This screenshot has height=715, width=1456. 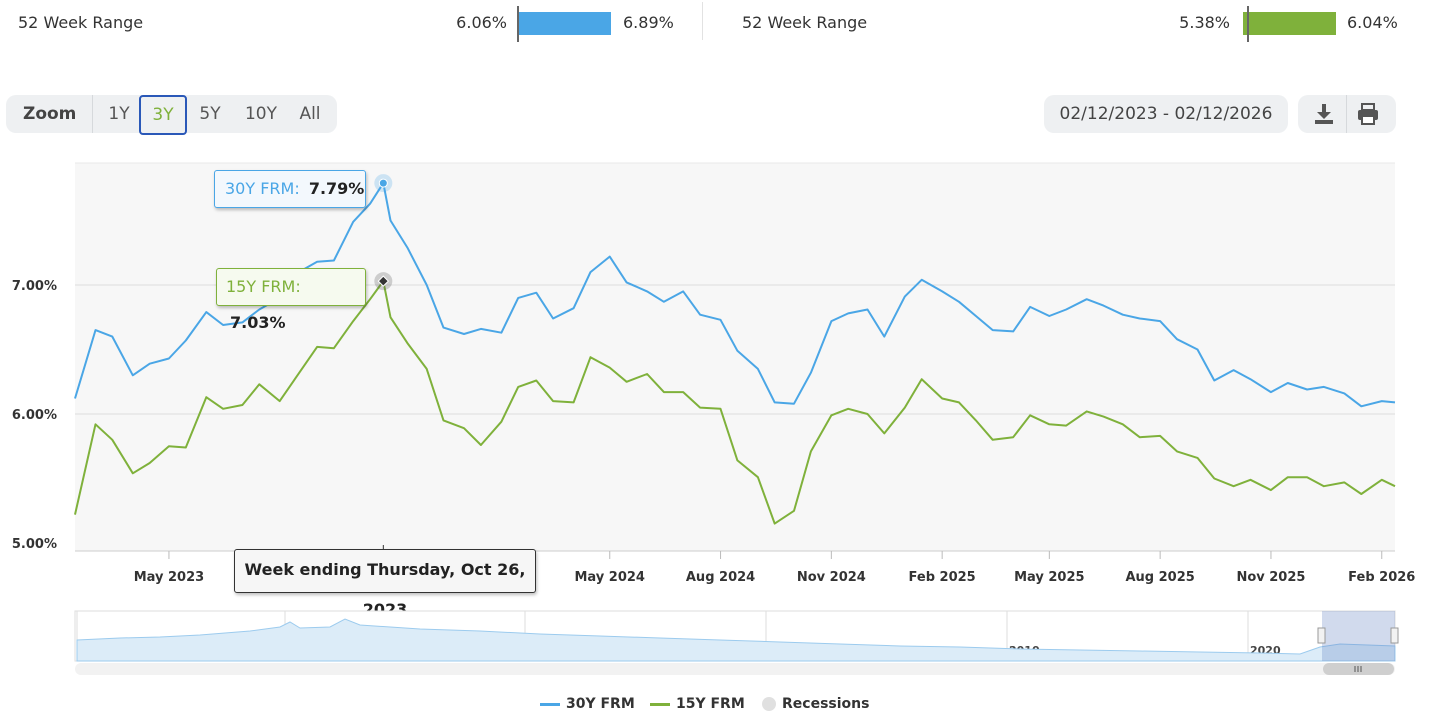 What do you see at coordinates (1166, 114) in the screenshot?
I see `date-range-input: 02/12/2023 - 02/12/2026` at bounding box center [1166, 114].